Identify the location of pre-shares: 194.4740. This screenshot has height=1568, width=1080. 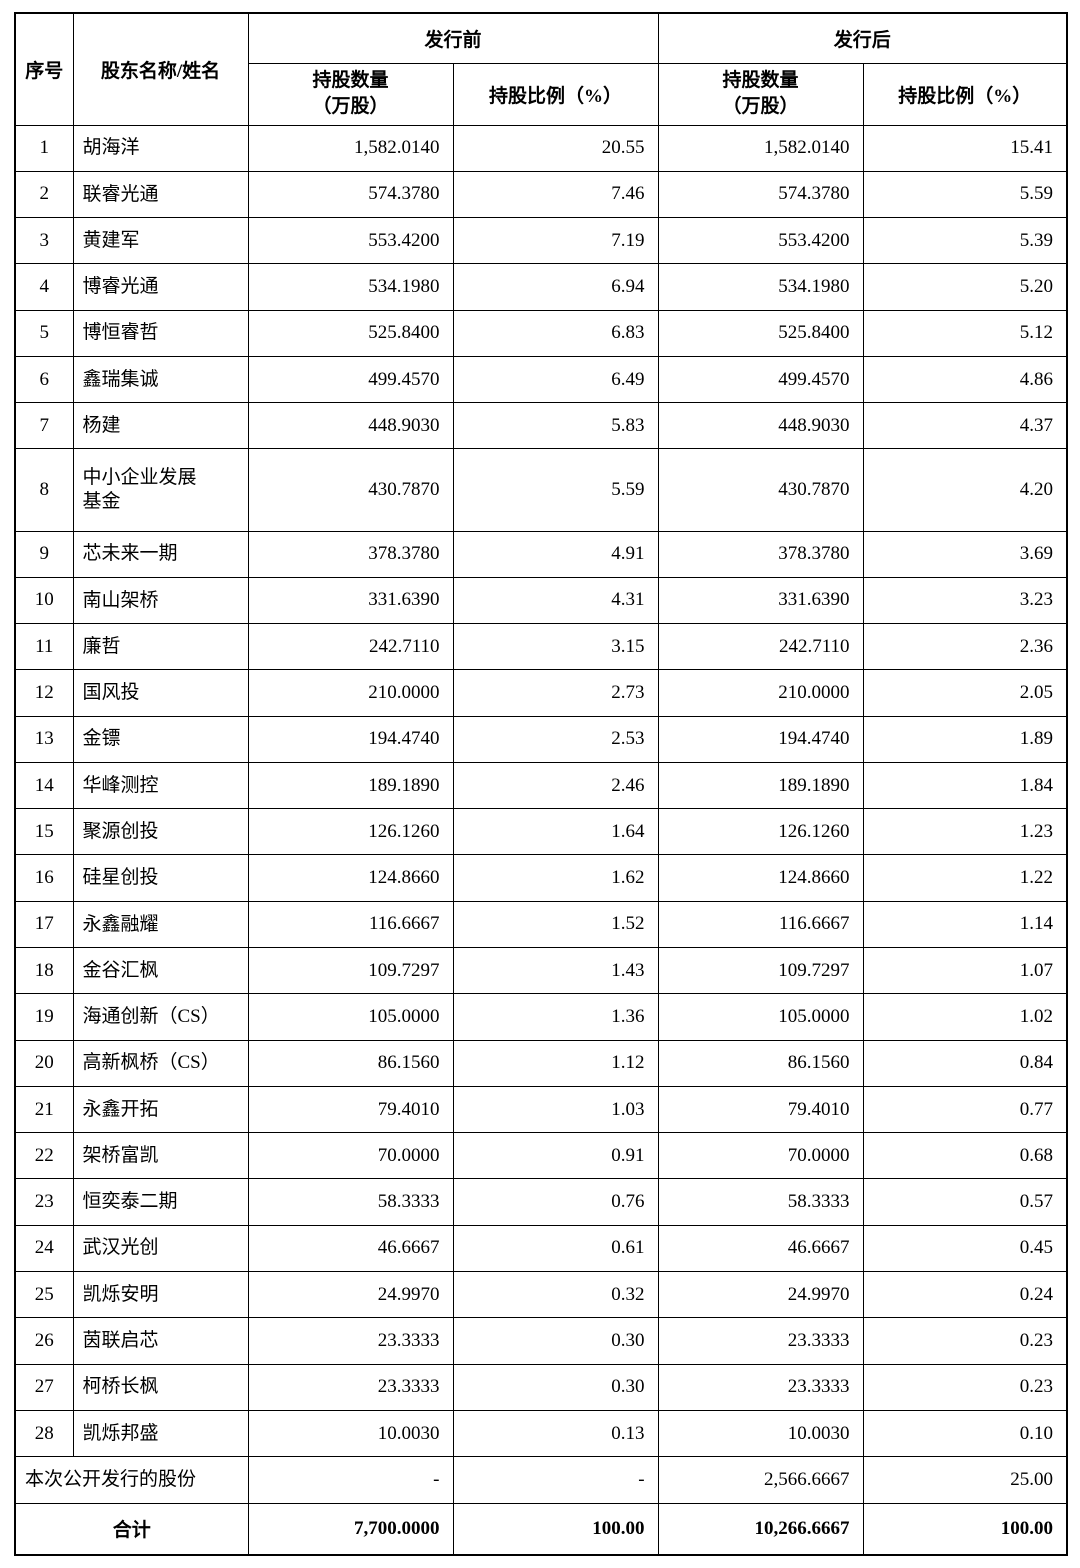
(350, 739).